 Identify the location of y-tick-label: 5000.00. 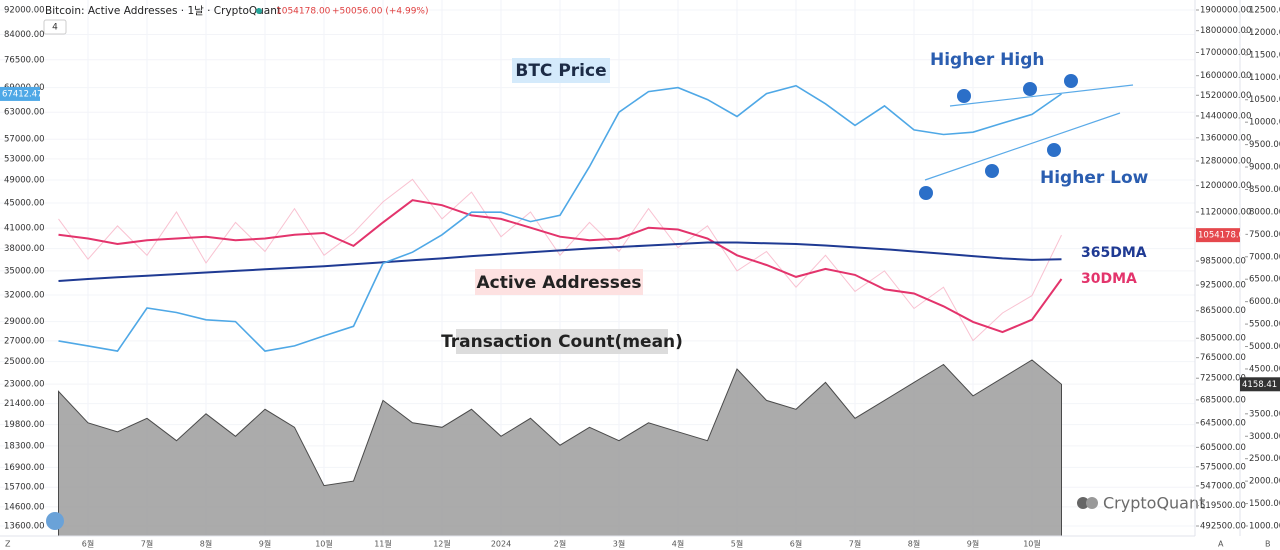
(1264, 347).